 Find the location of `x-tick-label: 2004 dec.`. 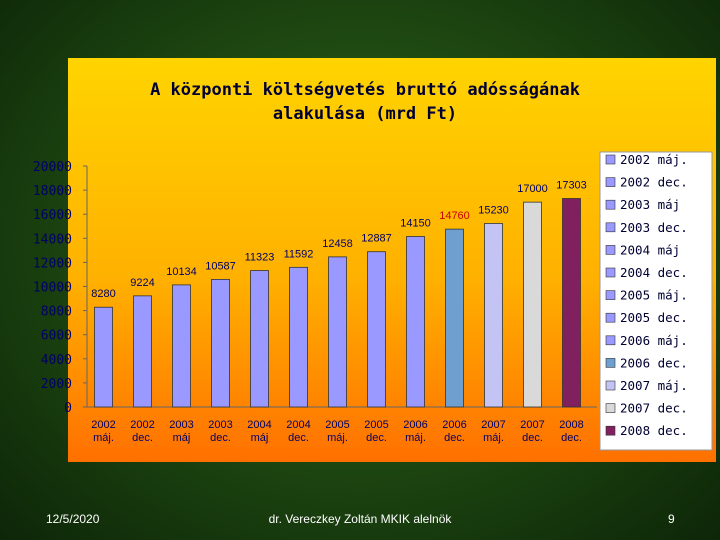

x-tick-label: 2004 dec. is located at coordinates (298, 431).